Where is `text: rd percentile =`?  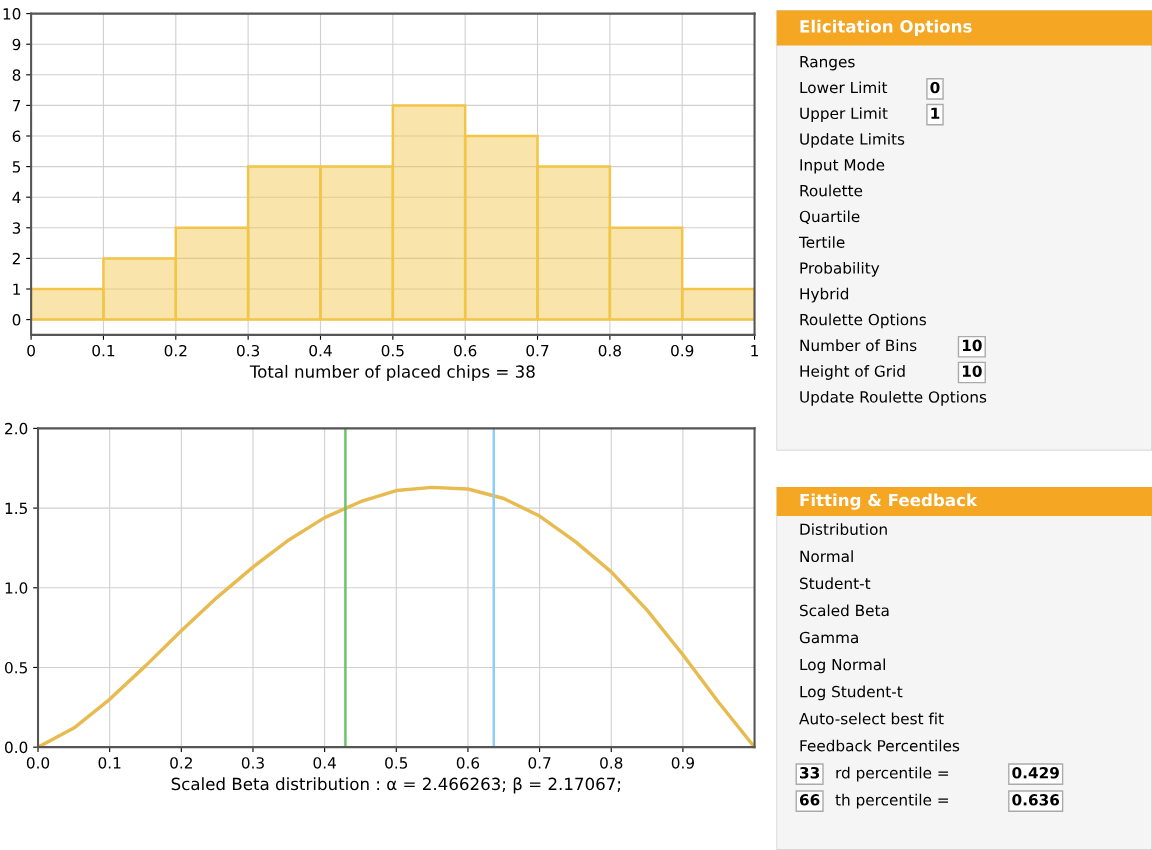
text: rd percentile = is located at coordinates (892, 774).